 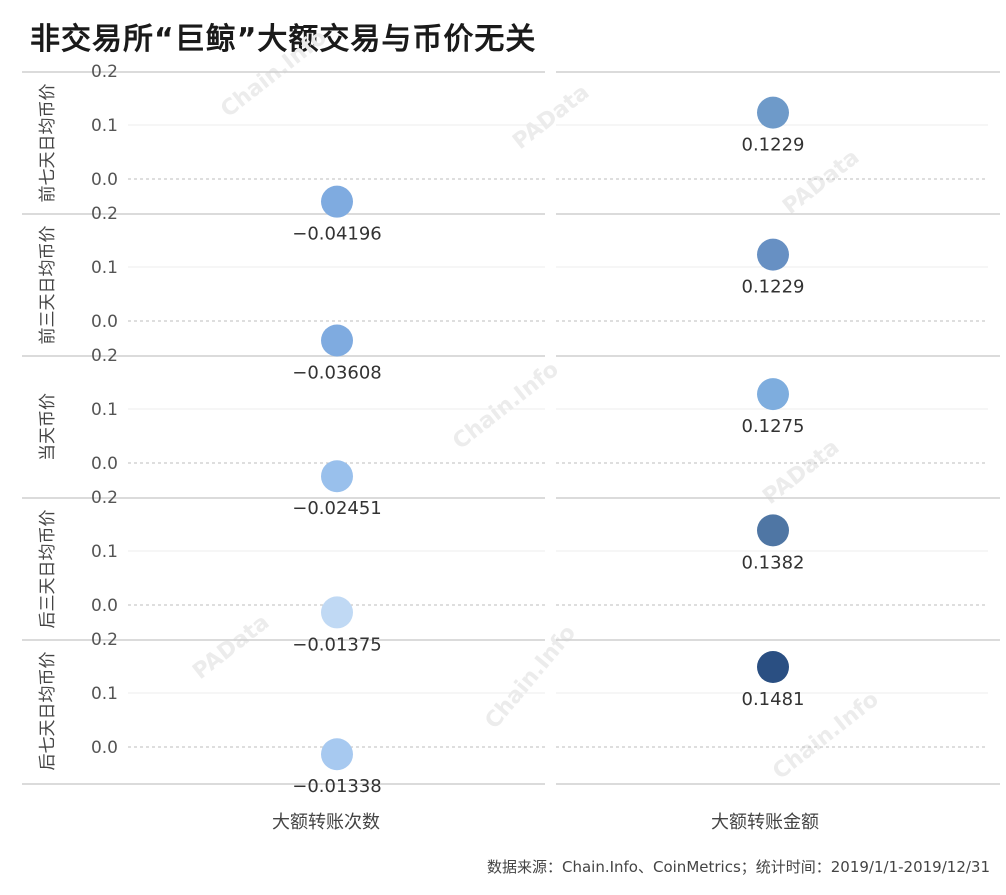 I want to click on data-label: −0.04196, so click(x=337, y=234).